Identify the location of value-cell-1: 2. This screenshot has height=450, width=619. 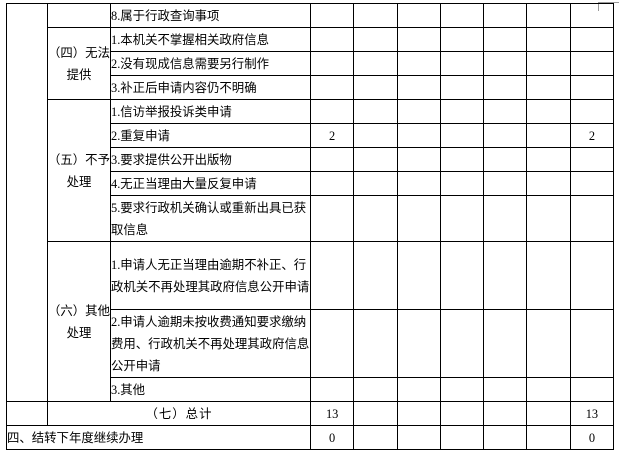
(332, 135).